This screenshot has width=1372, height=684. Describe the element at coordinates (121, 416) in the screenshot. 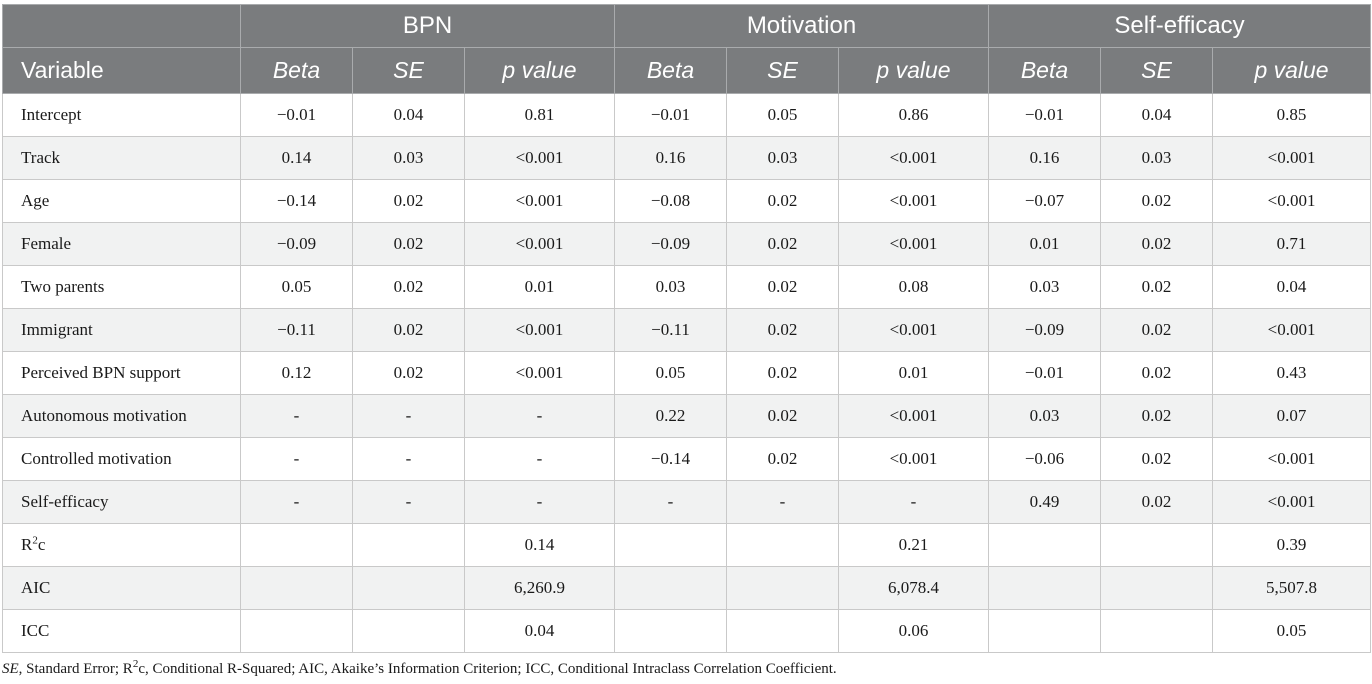

I see `row-label: Autonomous motivation` at that location.